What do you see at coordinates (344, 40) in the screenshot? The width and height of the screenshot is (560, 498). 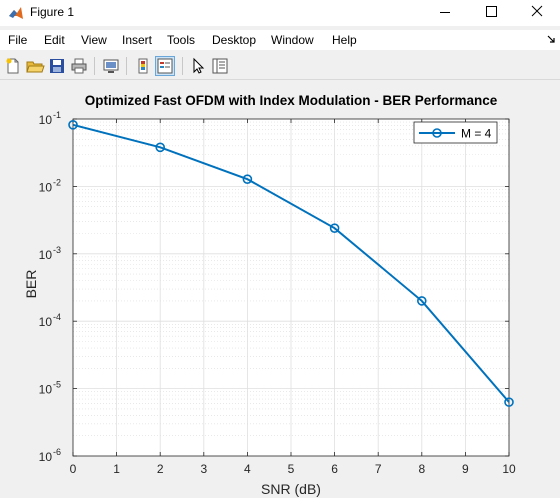 I see `menu-help: Help` at bounding box center [344, 40].